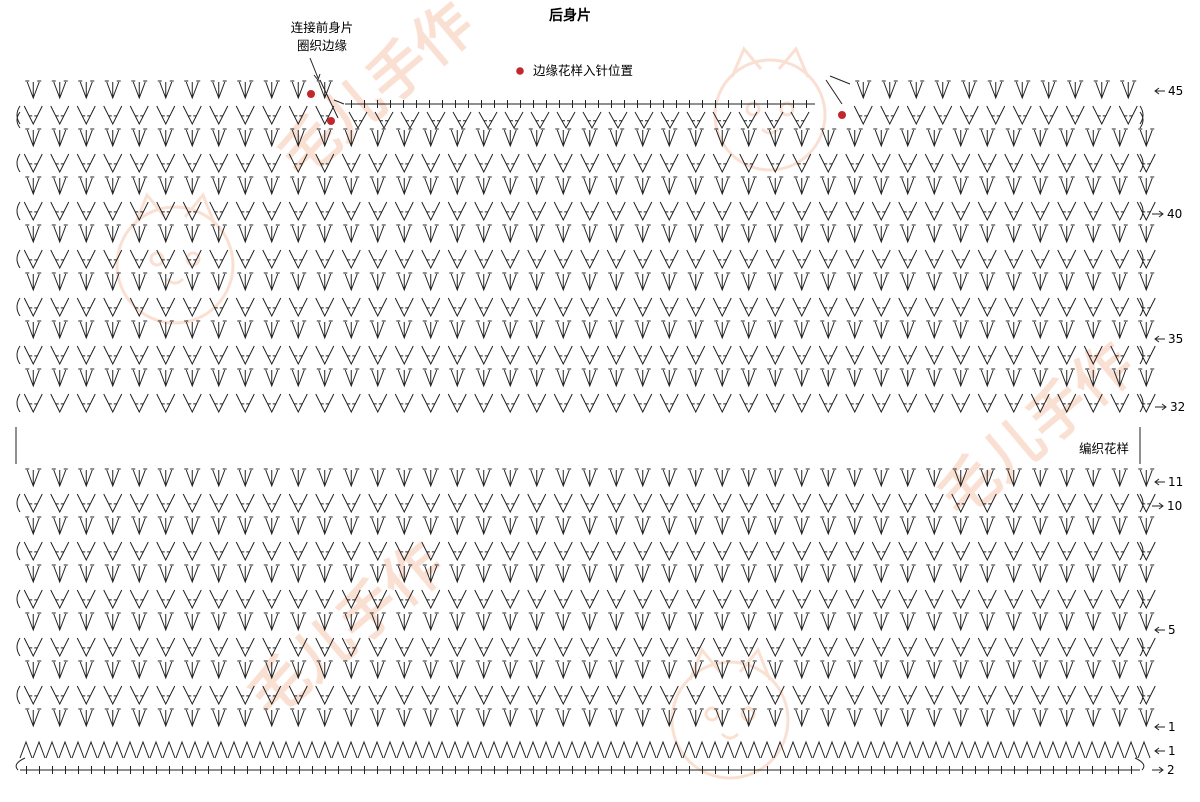 The image size is (1200, 802). What do you see at coordinates (1172, 630) in the screenshot?
I see `row-number-text: 5` at bounding box center [1172, 630].